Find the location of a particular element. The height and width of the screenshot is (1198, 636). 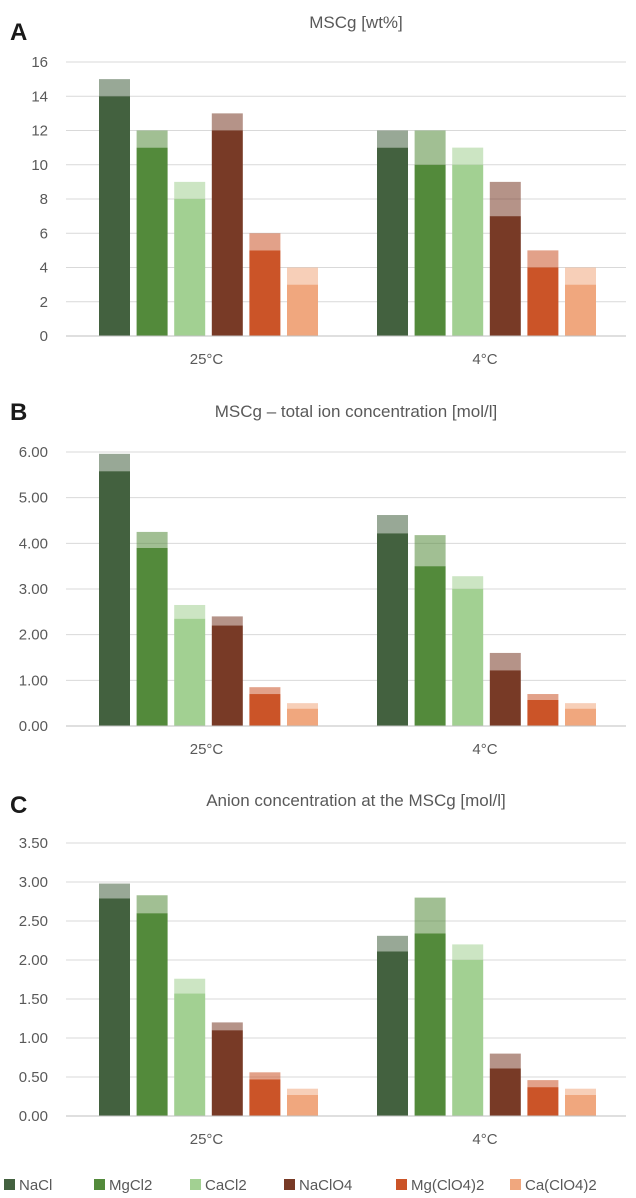

legend-label: NaClO4 is located at coordinates (325, 1185).